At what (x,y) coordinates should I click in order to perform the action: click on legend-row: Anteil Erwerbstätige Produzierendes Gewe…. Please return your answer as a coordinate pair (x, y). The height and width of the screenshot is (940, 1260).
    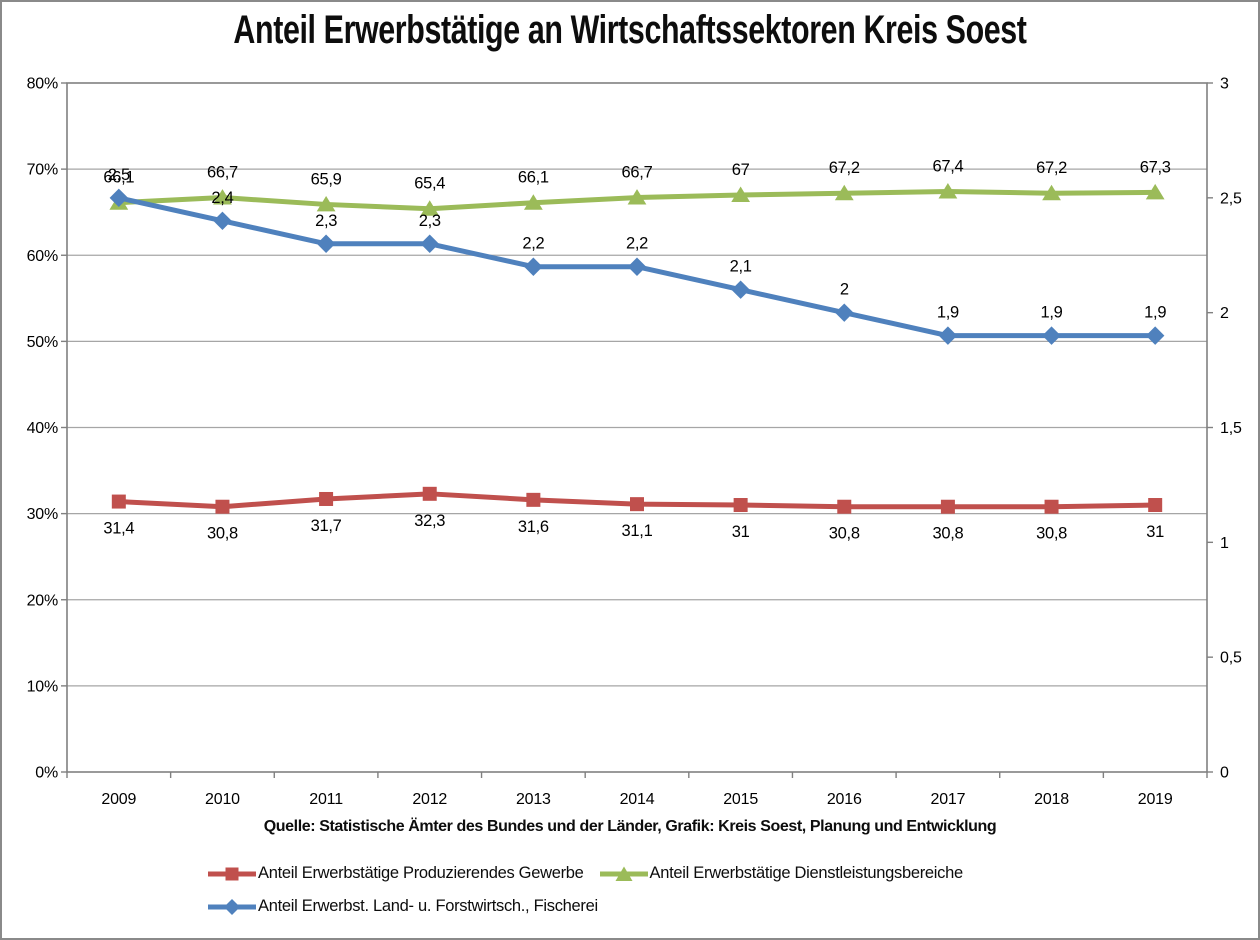
    Looking at the image, I should click on (593, 873).